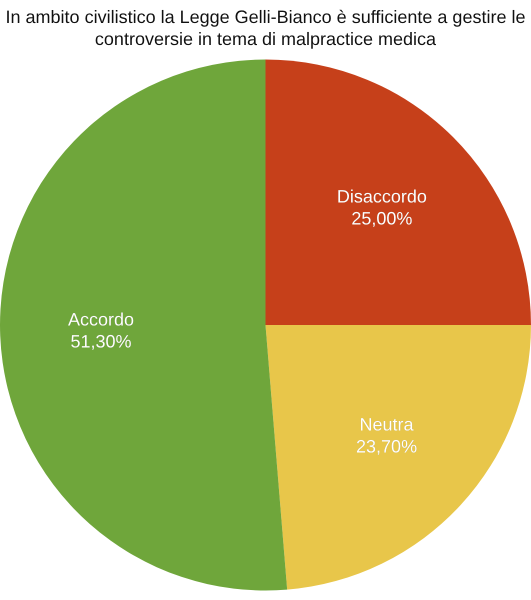  I want to click on data-label: 23,70%, so click(387, 446).